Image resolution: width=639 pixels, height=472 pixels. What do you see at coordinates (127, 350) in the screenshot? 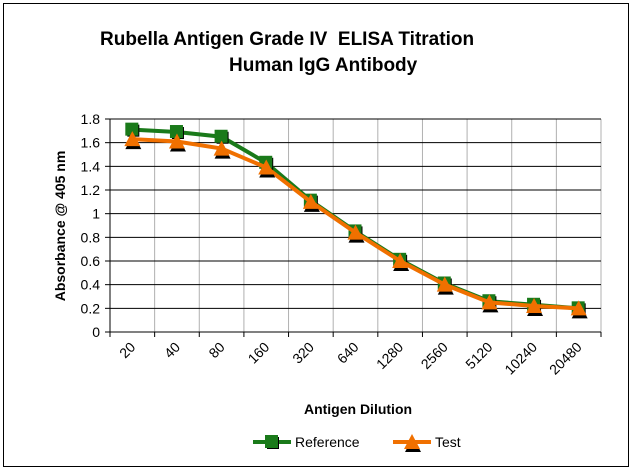
I see `x-tick-label: 20` at bounding box center [127, 350].